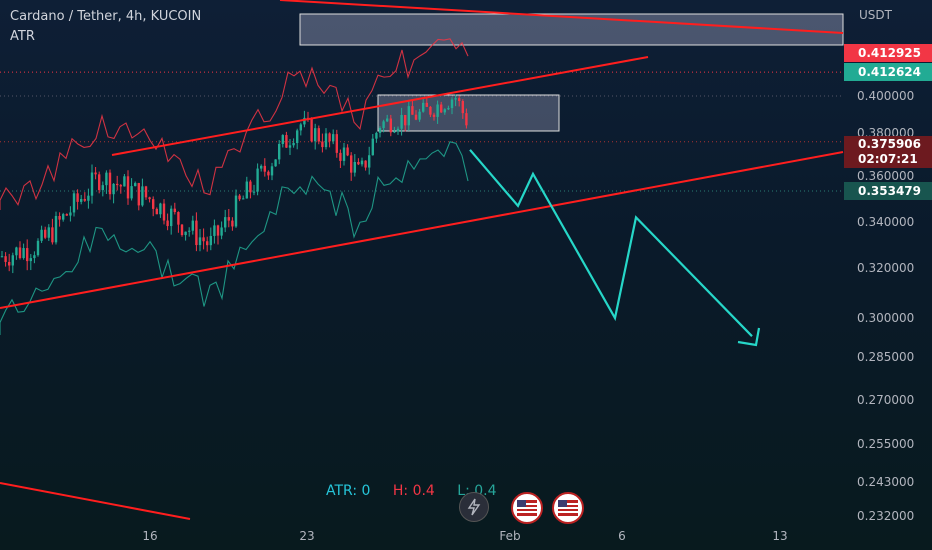 The image size is (932, 550). What do you see at coordinates (749, 337) in the screenshot?
I see `projection-arrowhead` at bounding box center [749, 337].